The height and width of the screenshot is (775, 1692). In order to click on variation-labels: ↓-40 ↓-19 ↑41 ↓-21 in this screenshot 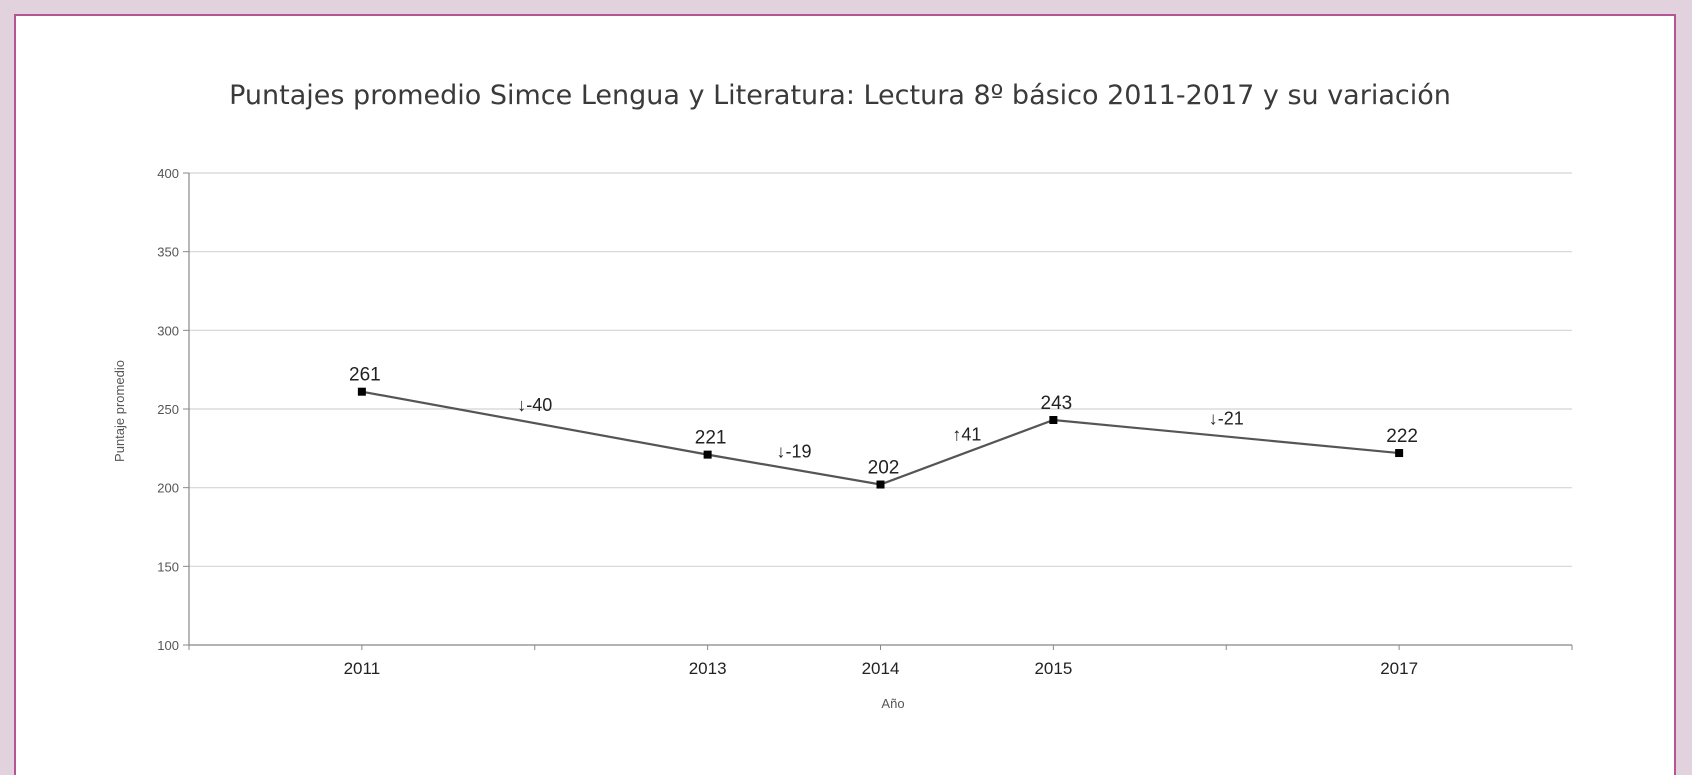, I will do `click(880, 428)`.